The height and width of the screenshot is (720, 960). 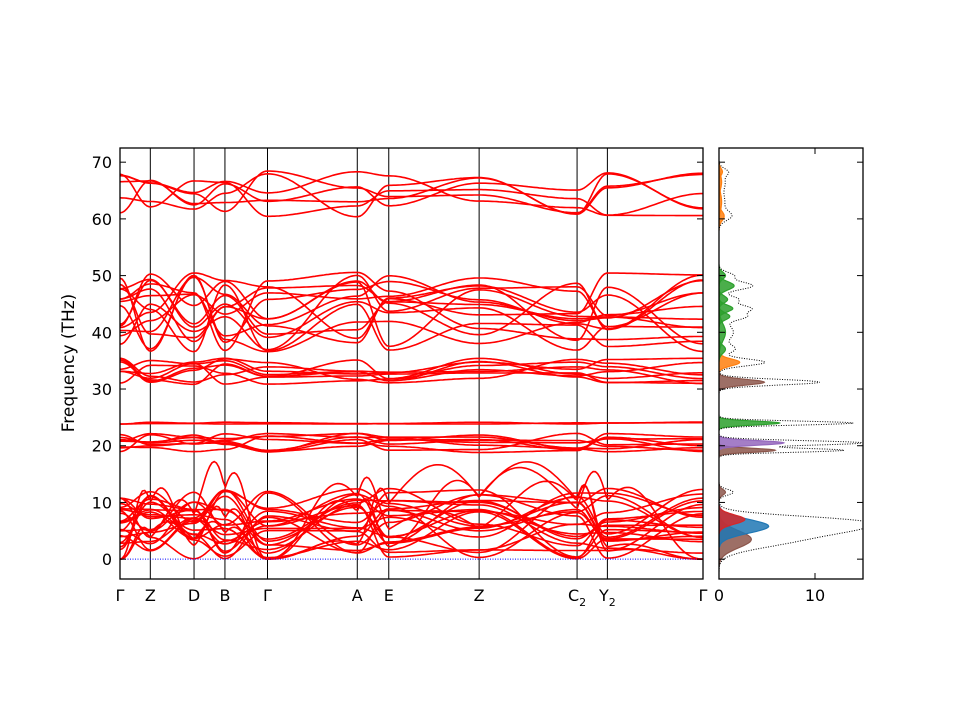 I want to click on y-tick-label: 30, so click(x=102, y=389).